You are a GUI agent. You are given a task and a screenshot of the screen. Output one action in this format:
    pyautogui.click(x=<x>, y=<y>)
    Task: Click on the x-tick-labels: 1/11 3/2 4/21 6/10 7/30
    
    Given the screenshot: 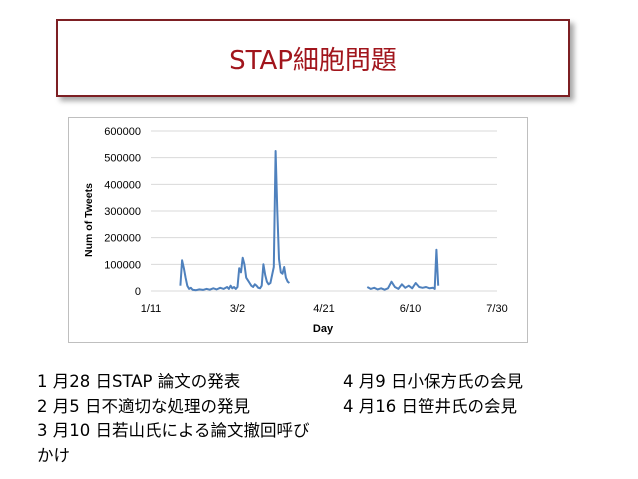 What is the action you would take?
    pyautogui.click(x=324, y=309)
    